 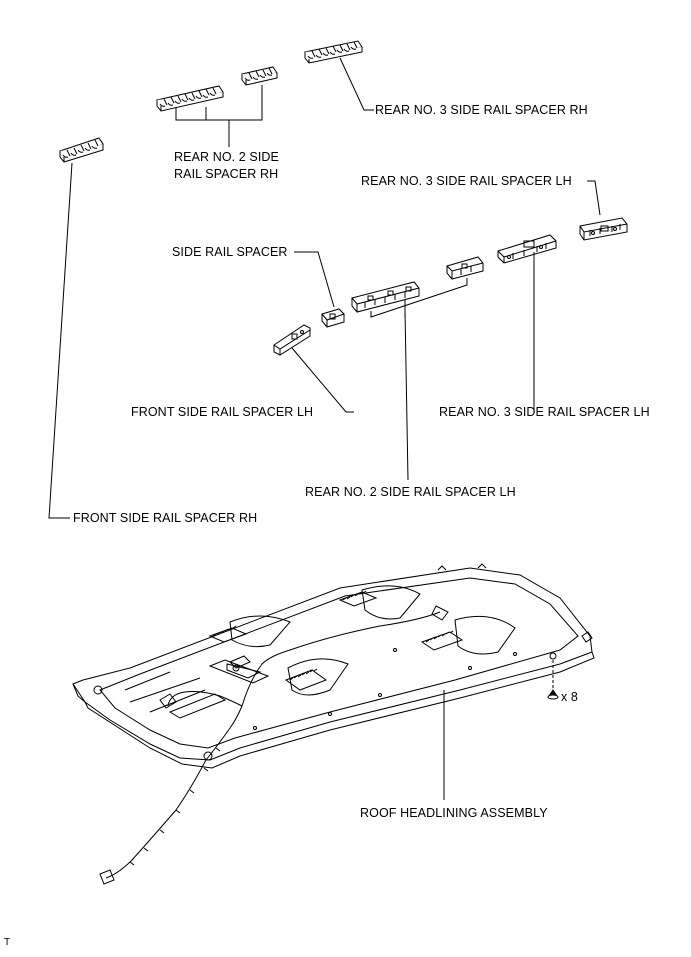 I want to click on leader-front-rh, so click(x=60, y=340).